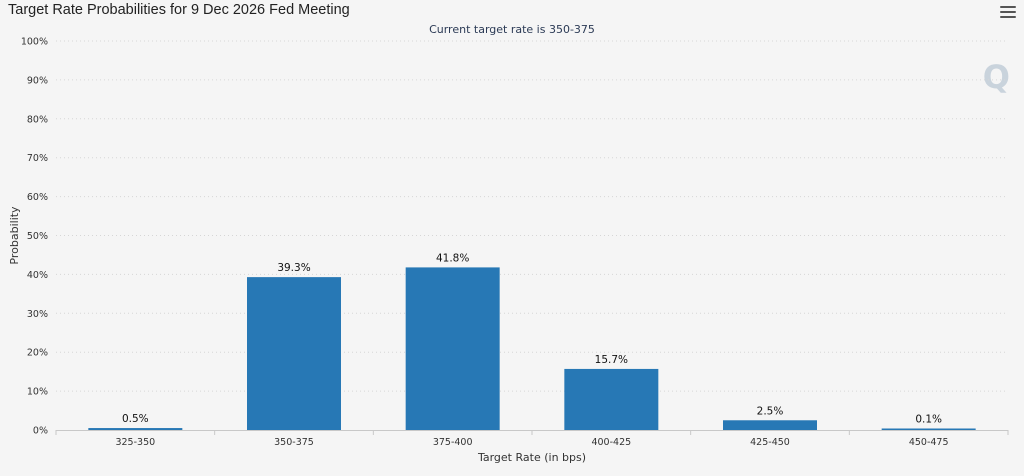 This screenshot has height=476, width=1024. What do you see at coordinates (293, 268) in the screenshot?
I see `data-label: 39.3%` at bounding box center [293, 268].